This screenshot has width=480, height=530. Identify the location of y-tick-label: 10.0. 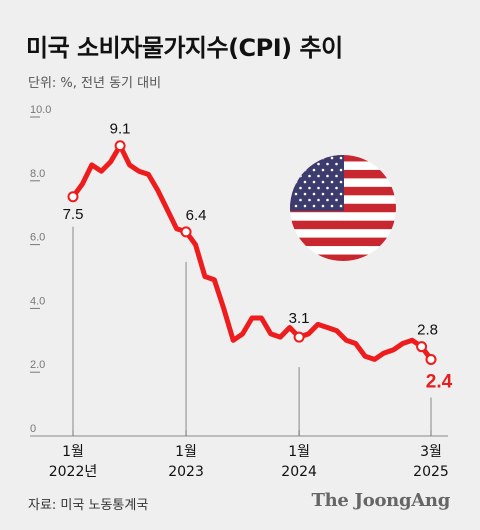
(40, 110).